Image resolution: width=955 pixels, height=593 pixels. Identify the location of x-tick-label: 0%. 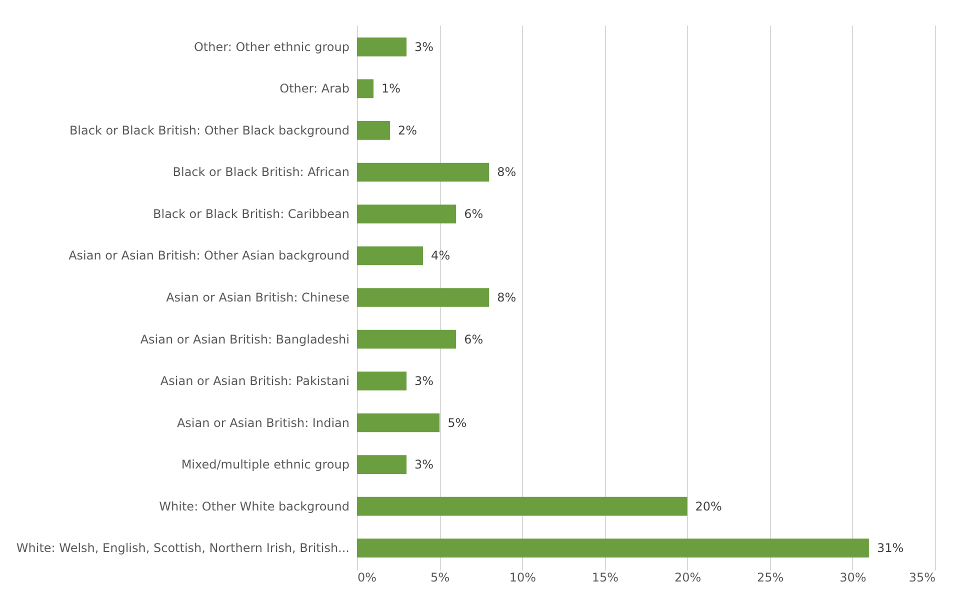
(367, 577).